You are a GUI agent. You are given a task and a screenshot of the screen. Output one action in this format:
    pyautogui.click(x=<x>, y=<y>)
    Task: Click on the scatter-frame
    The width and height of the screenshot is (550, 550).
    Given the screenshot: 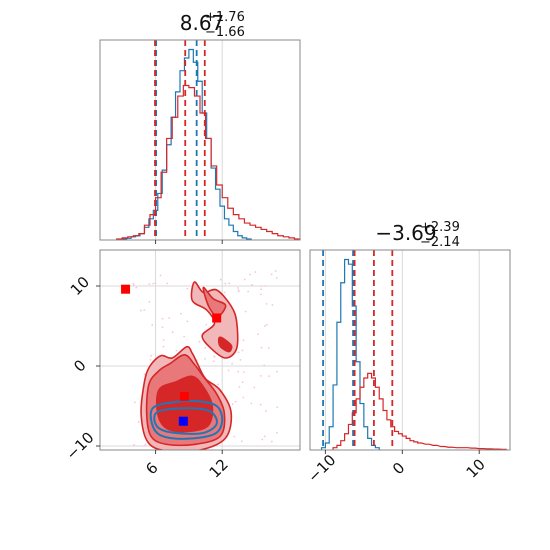 What is the action you would take?
    pyautogui.click(x=200, y=350)
    